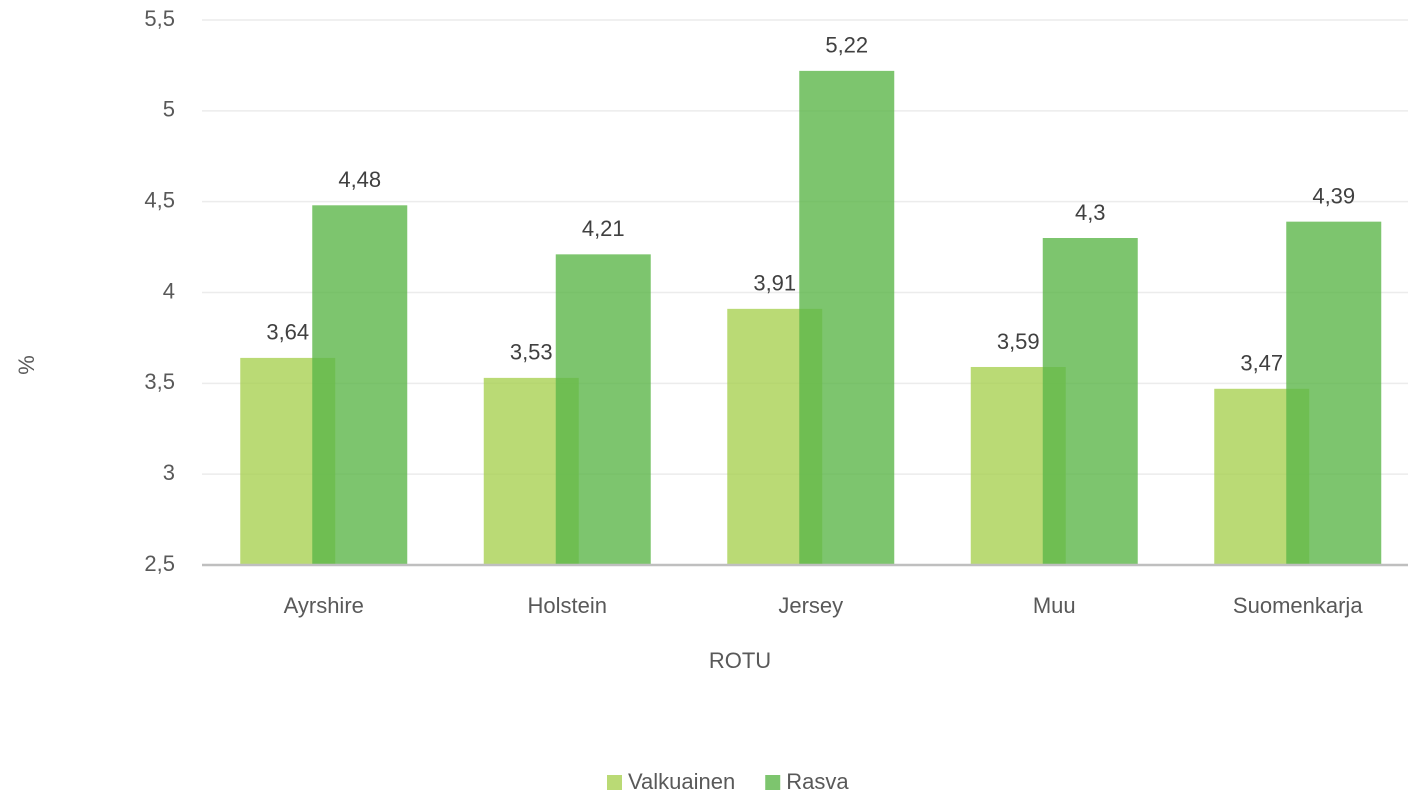 The height and width of the screenshot is (797, 1408). What do you see at coordinates (159, 199) in the screenshot?
I see `y-tick-label: 4,5` at bounding box center [159, 199].